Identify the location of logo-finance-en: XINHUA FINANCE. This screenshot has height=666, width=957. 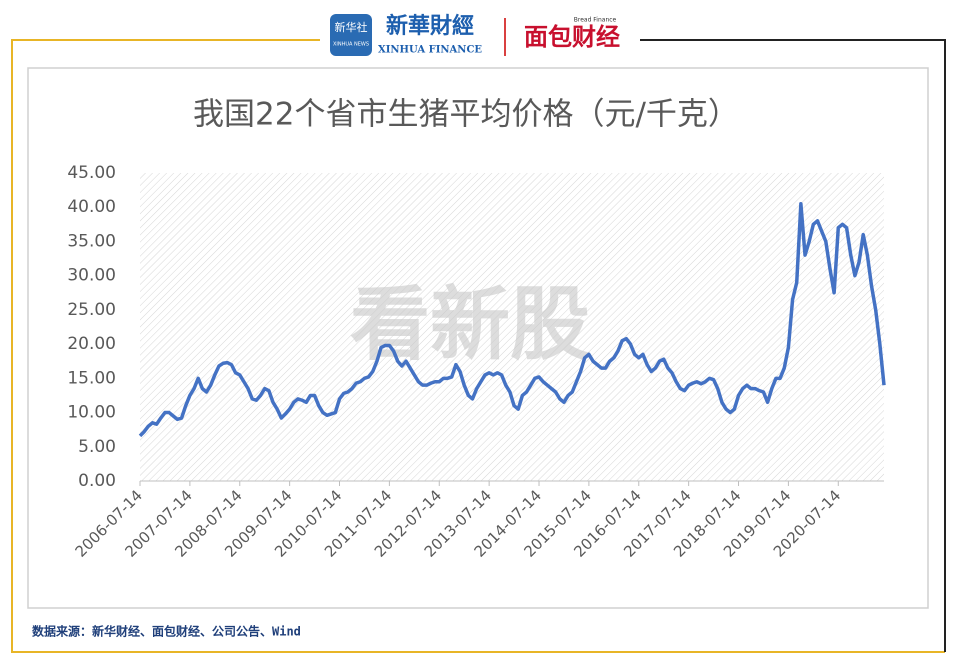
(430, 50).